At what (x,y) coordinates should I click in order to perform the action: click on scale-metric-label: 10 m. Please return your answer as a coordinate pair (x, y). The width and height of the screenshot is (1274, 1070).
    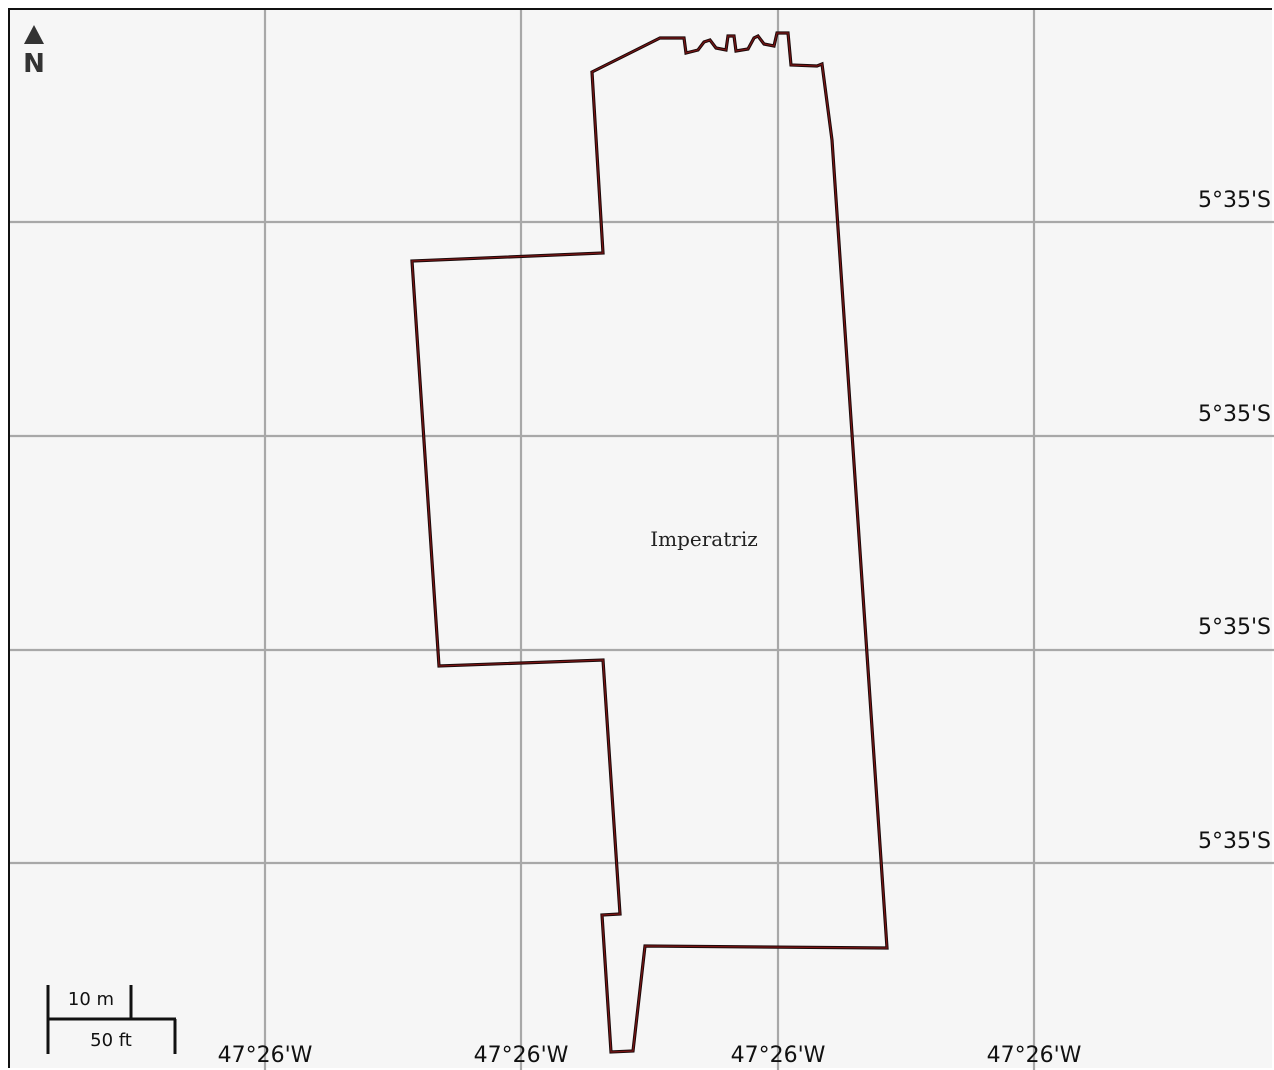
    Looking at the image, I should click on (91, 999).